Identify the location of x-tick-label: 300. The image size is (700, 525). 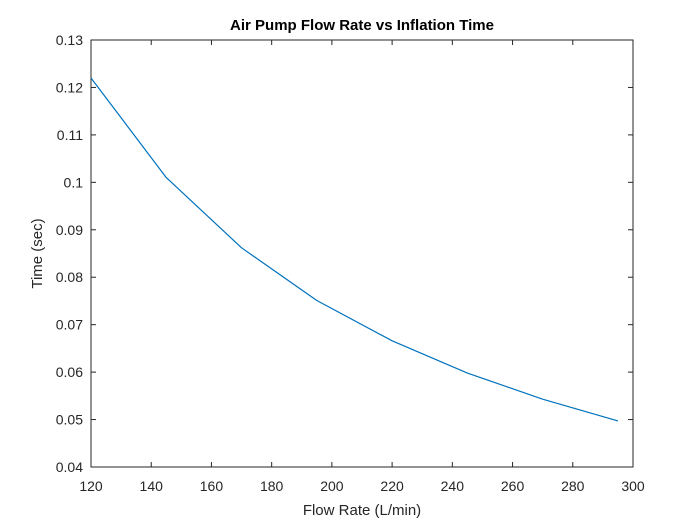
(633, 486).